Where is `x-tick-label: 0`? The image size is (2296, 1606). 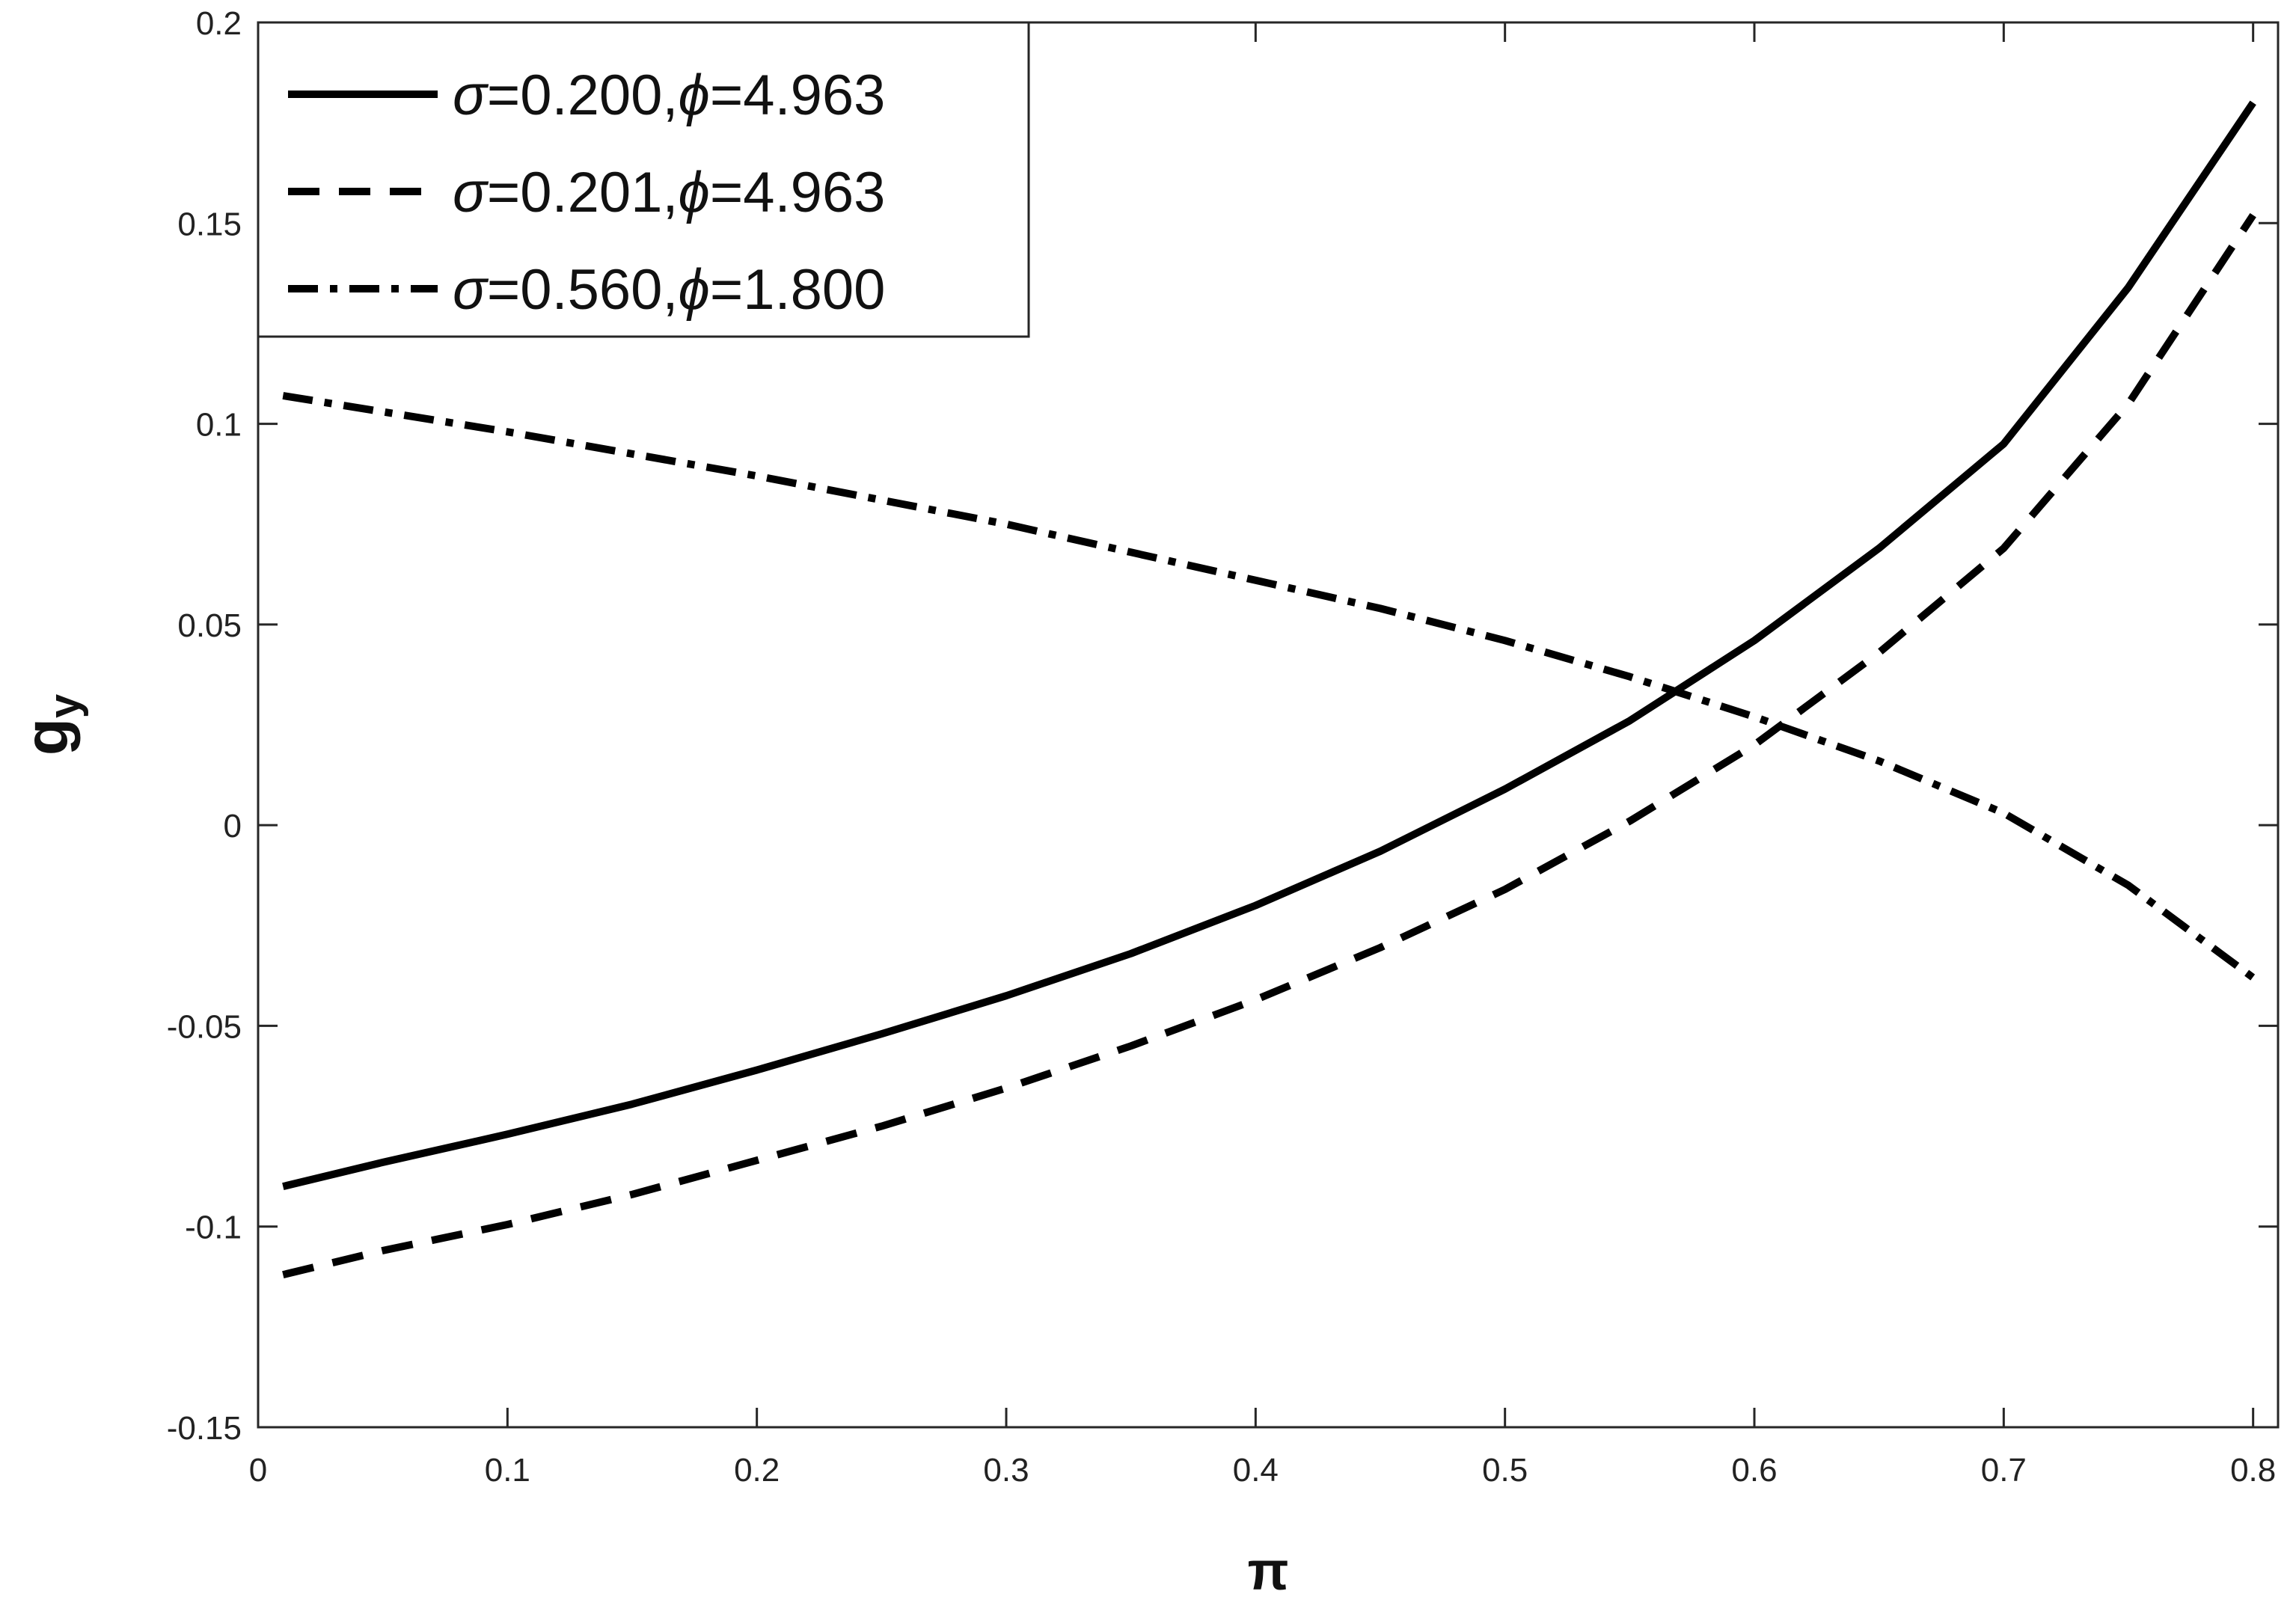
x-tick-label: 0 is located at coordinates (258, 1471).